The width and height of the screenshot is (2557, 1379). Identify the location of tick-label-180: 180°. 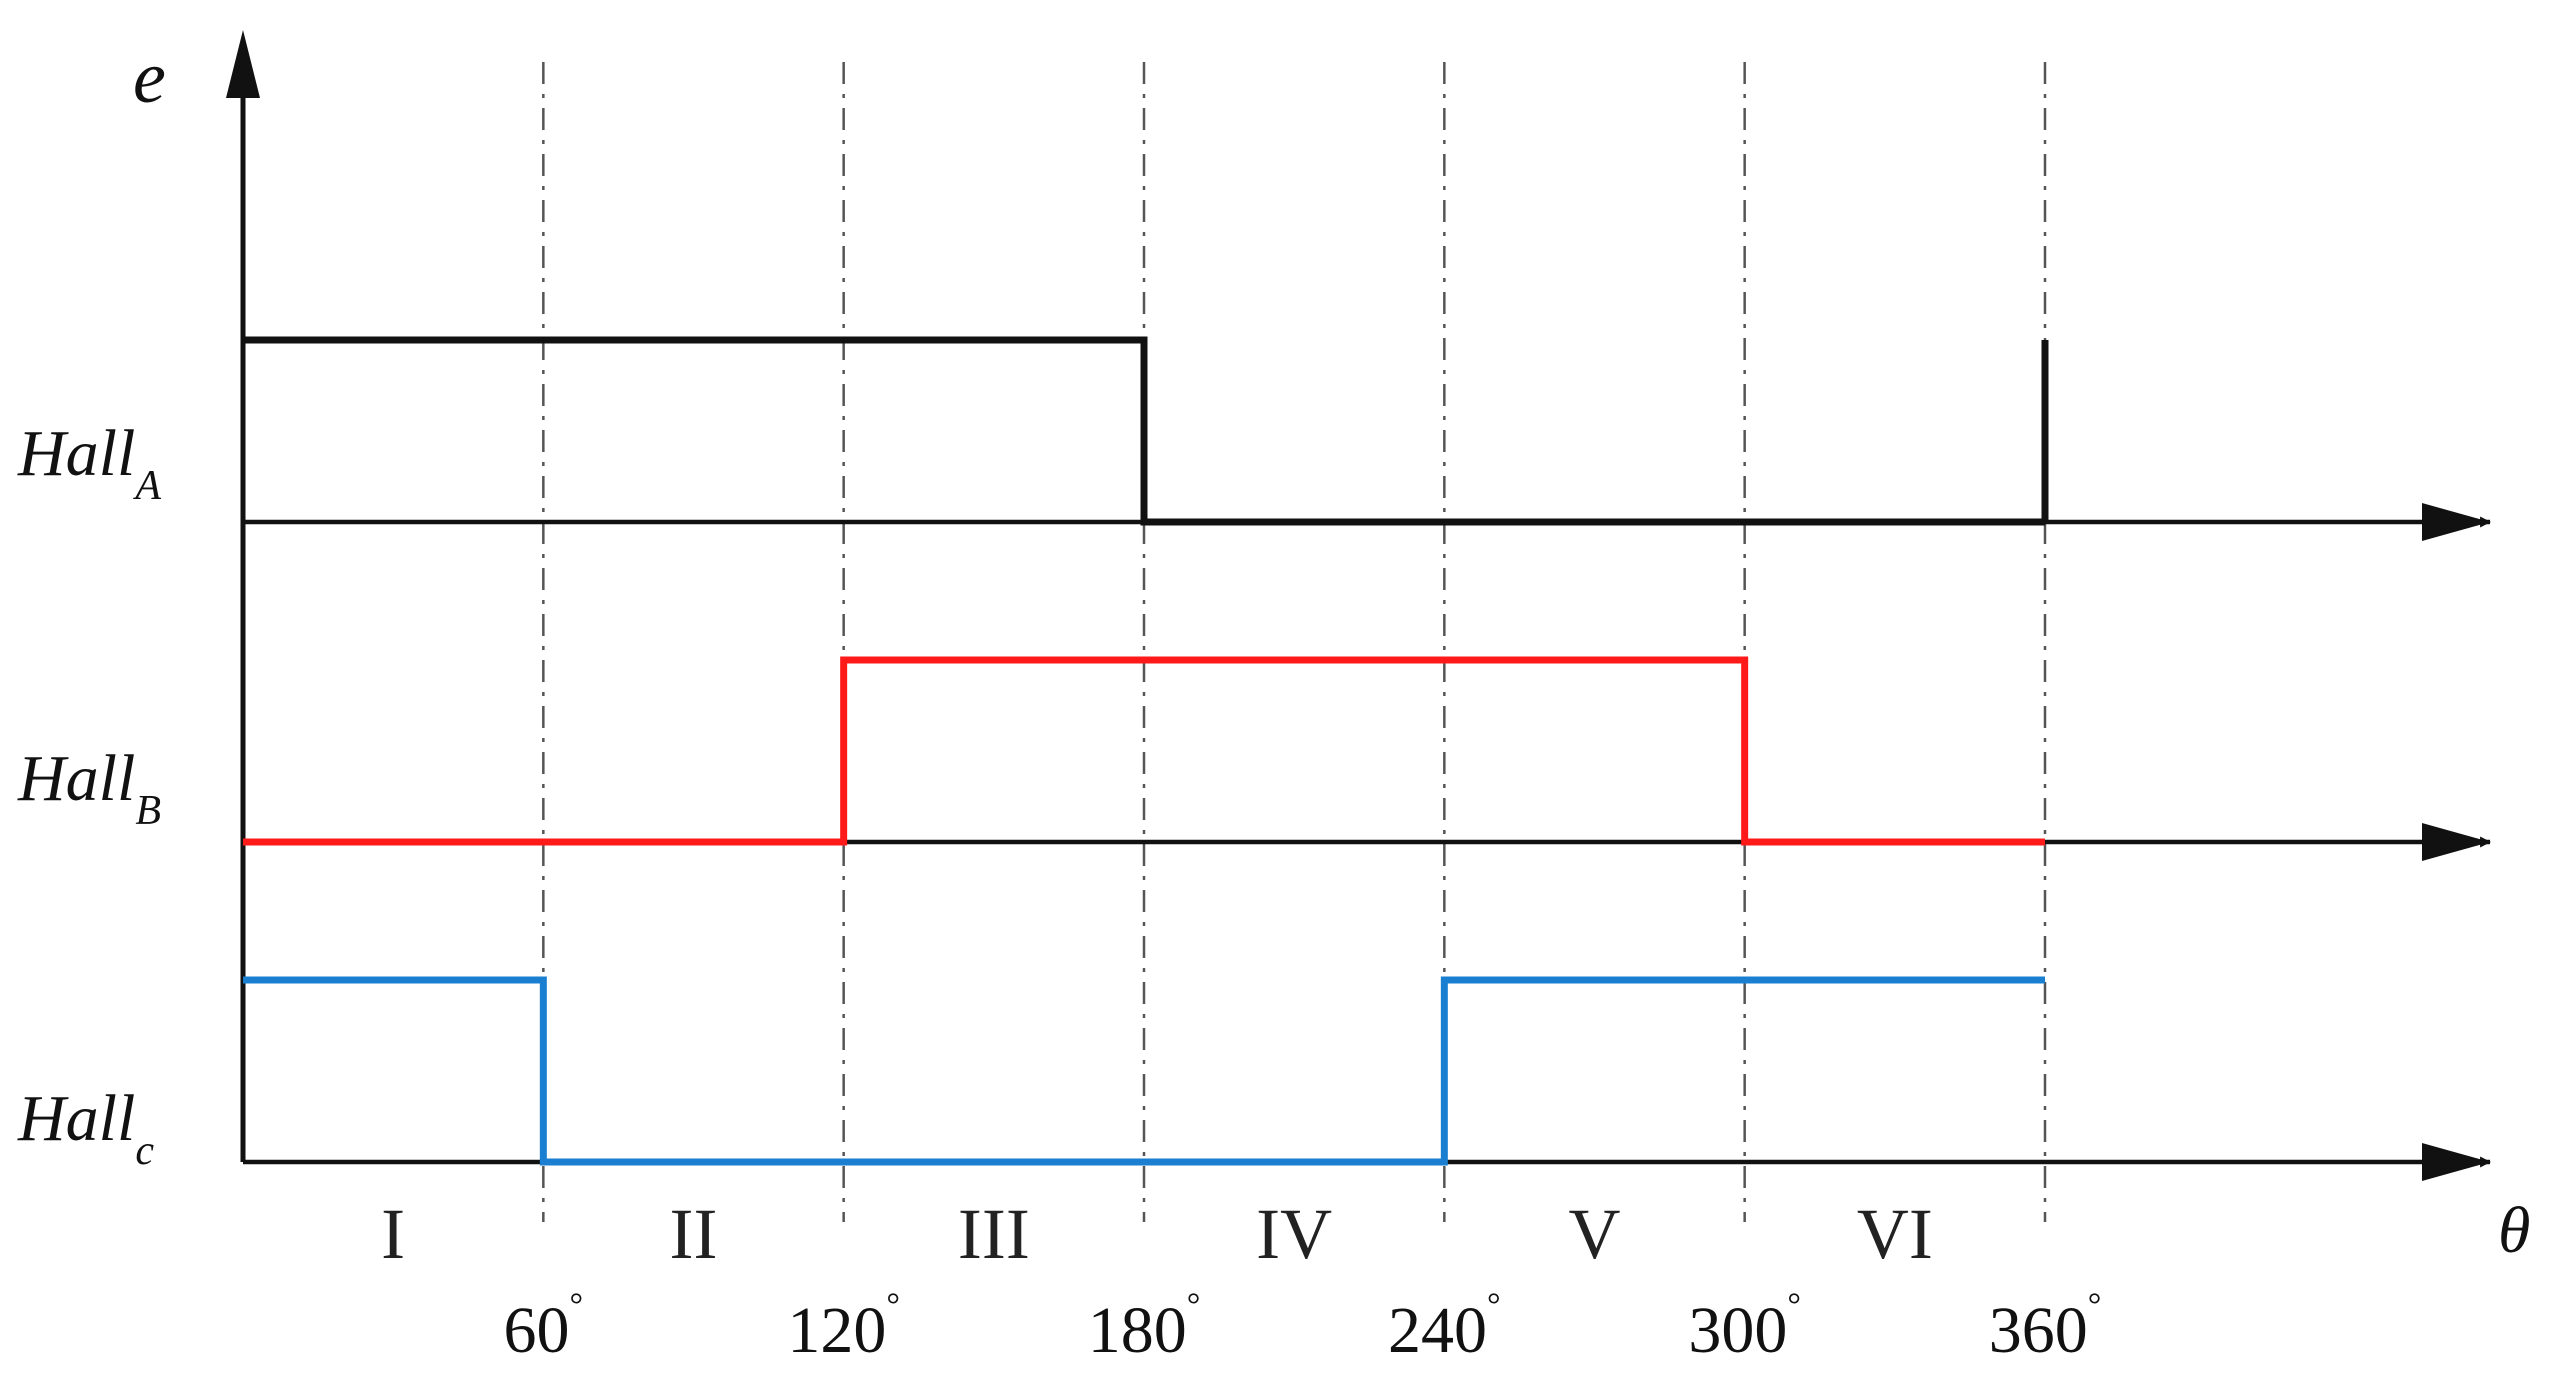
(1144, 1327).